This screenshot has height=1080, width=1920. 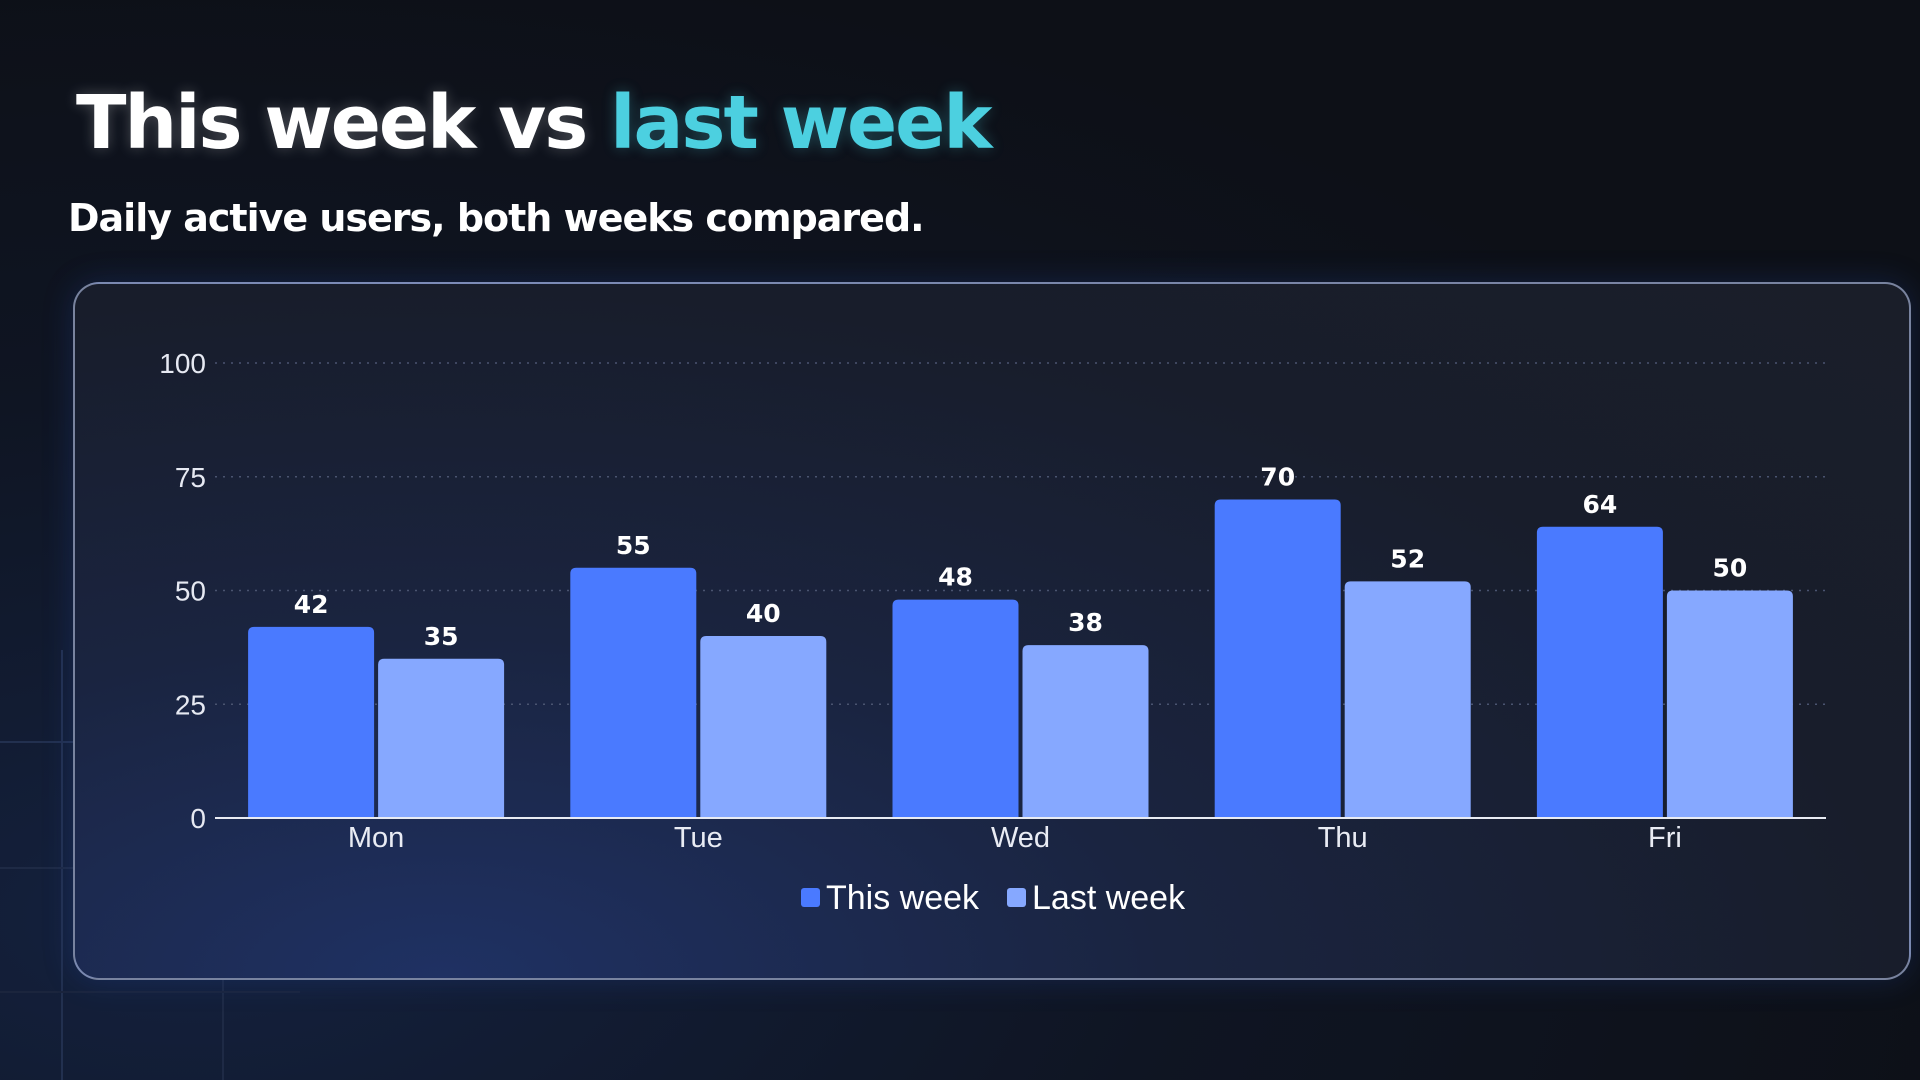 I want to click on bar-fri-this-week, so click(x=1599, y=672).